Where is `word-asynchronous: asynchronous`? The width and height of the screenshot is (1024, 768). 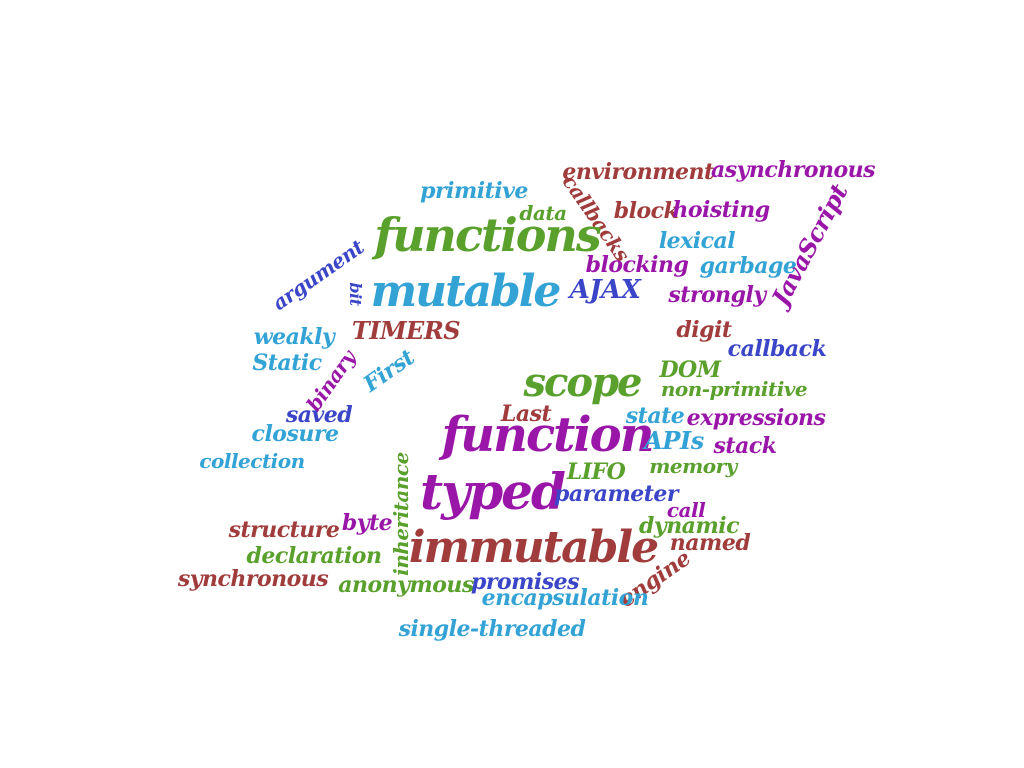 word-asynchronous: asynchronous is located at coordinates (793, 170).